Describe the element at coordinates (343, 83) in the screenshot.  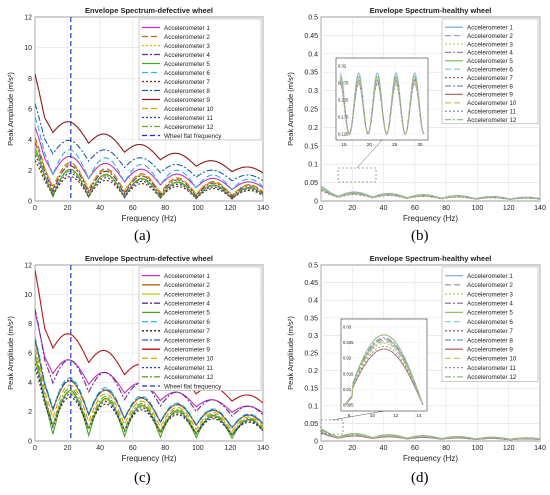
I see `inset-y-tick: 0.275` at that location.